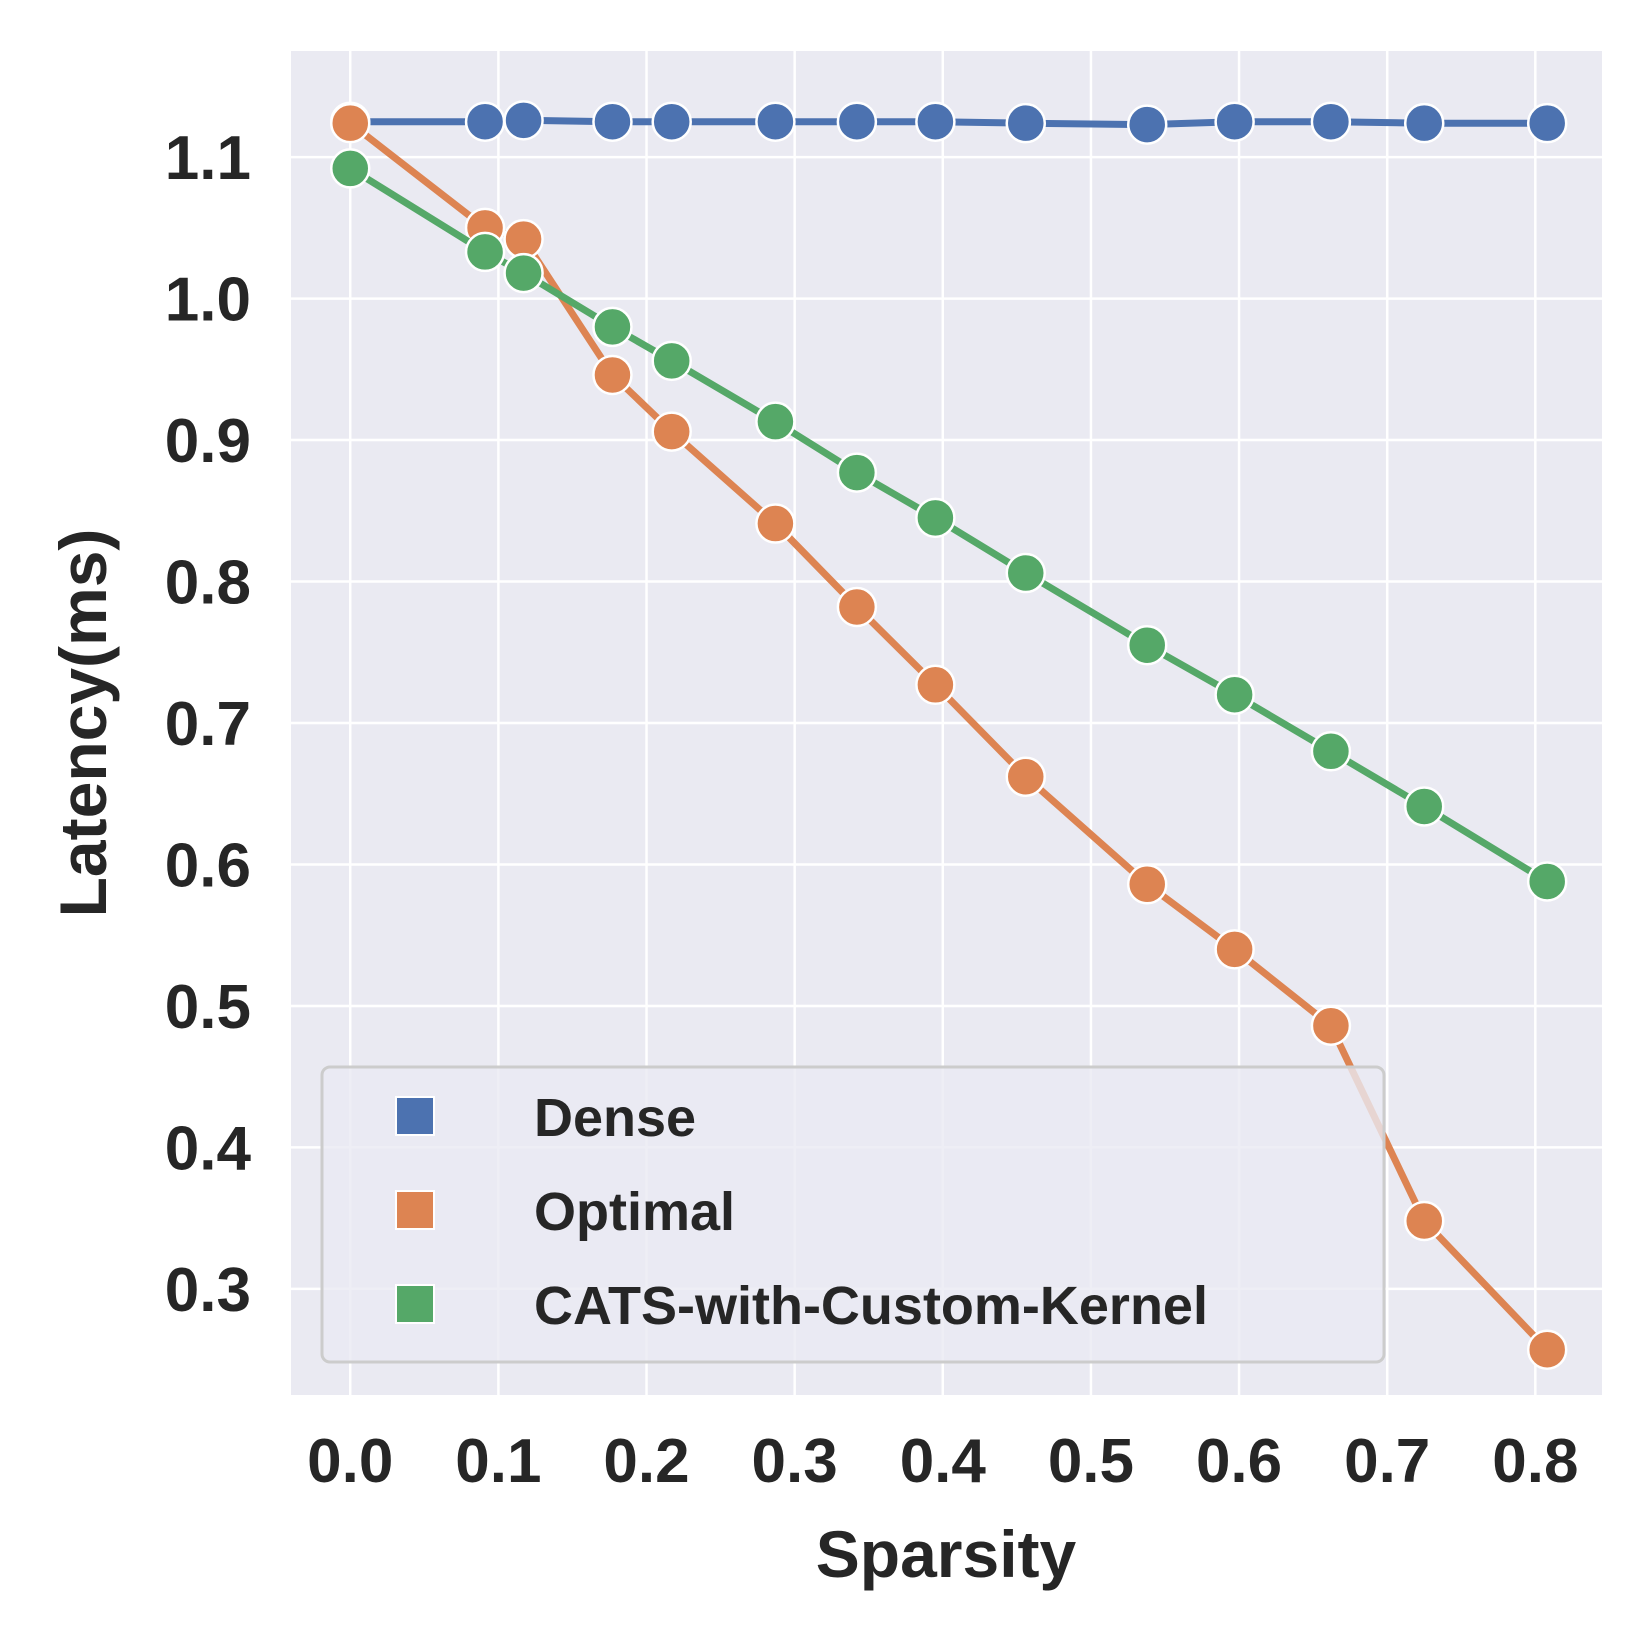  I want to click on y-tick-label: 0.5, so click(208, 1007).